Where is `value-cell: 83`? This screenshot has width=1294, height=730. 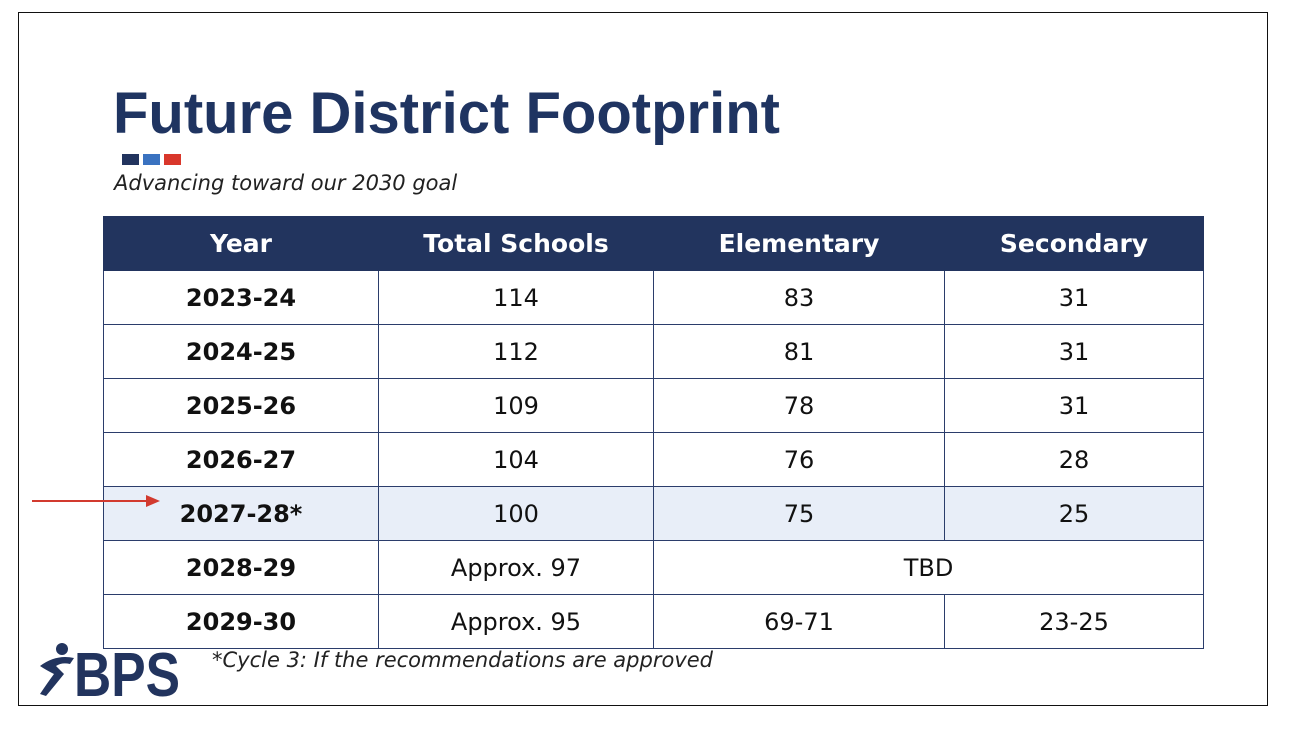 value-cell: 83 is located at coordinates (799, 297).